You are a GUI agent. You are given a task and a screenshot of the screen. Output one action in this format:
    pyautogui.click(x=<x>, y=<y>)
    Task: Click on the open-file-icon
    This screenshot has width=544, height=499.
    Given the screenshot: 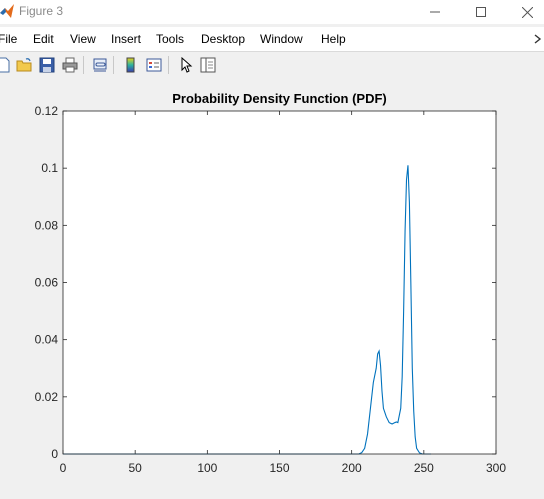 What is the action you would take?
    pyautogui.click(x=24, y=65)
    